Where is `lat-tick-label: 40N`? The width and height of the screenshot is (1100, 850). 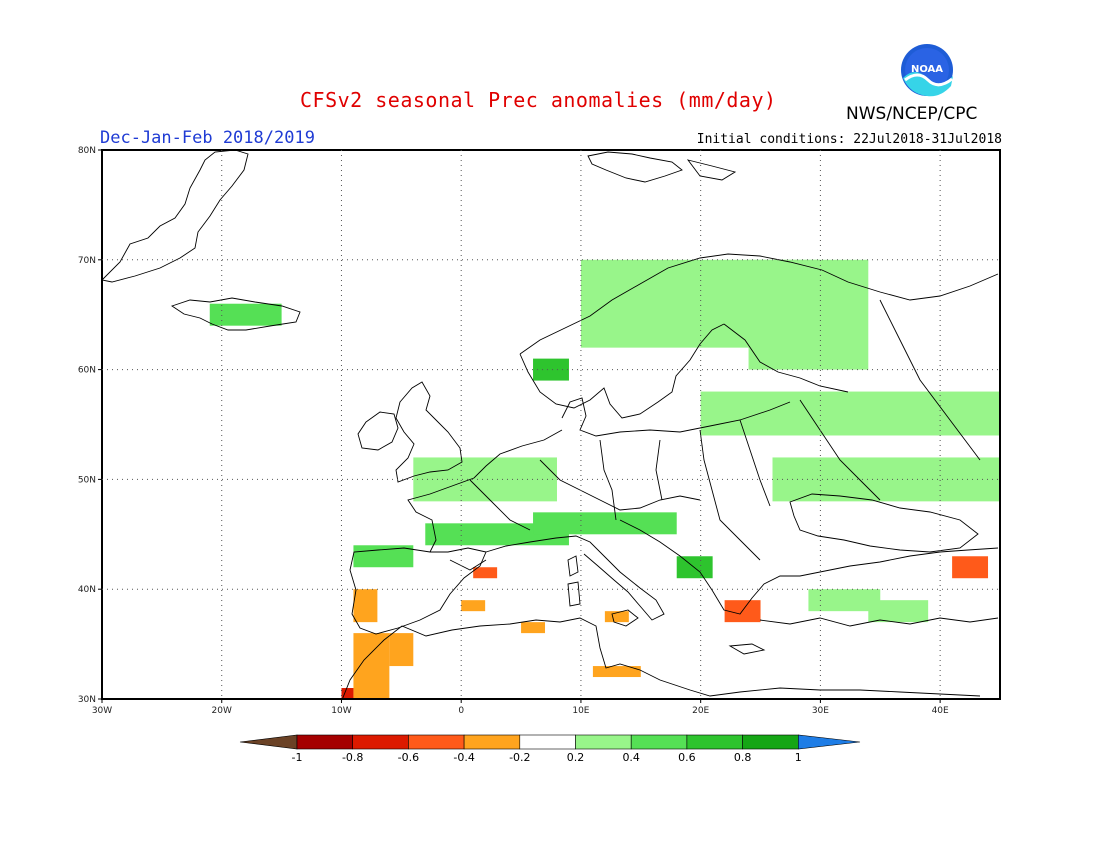 lat-tick-label: 40N is located at coordinates (87, 590).